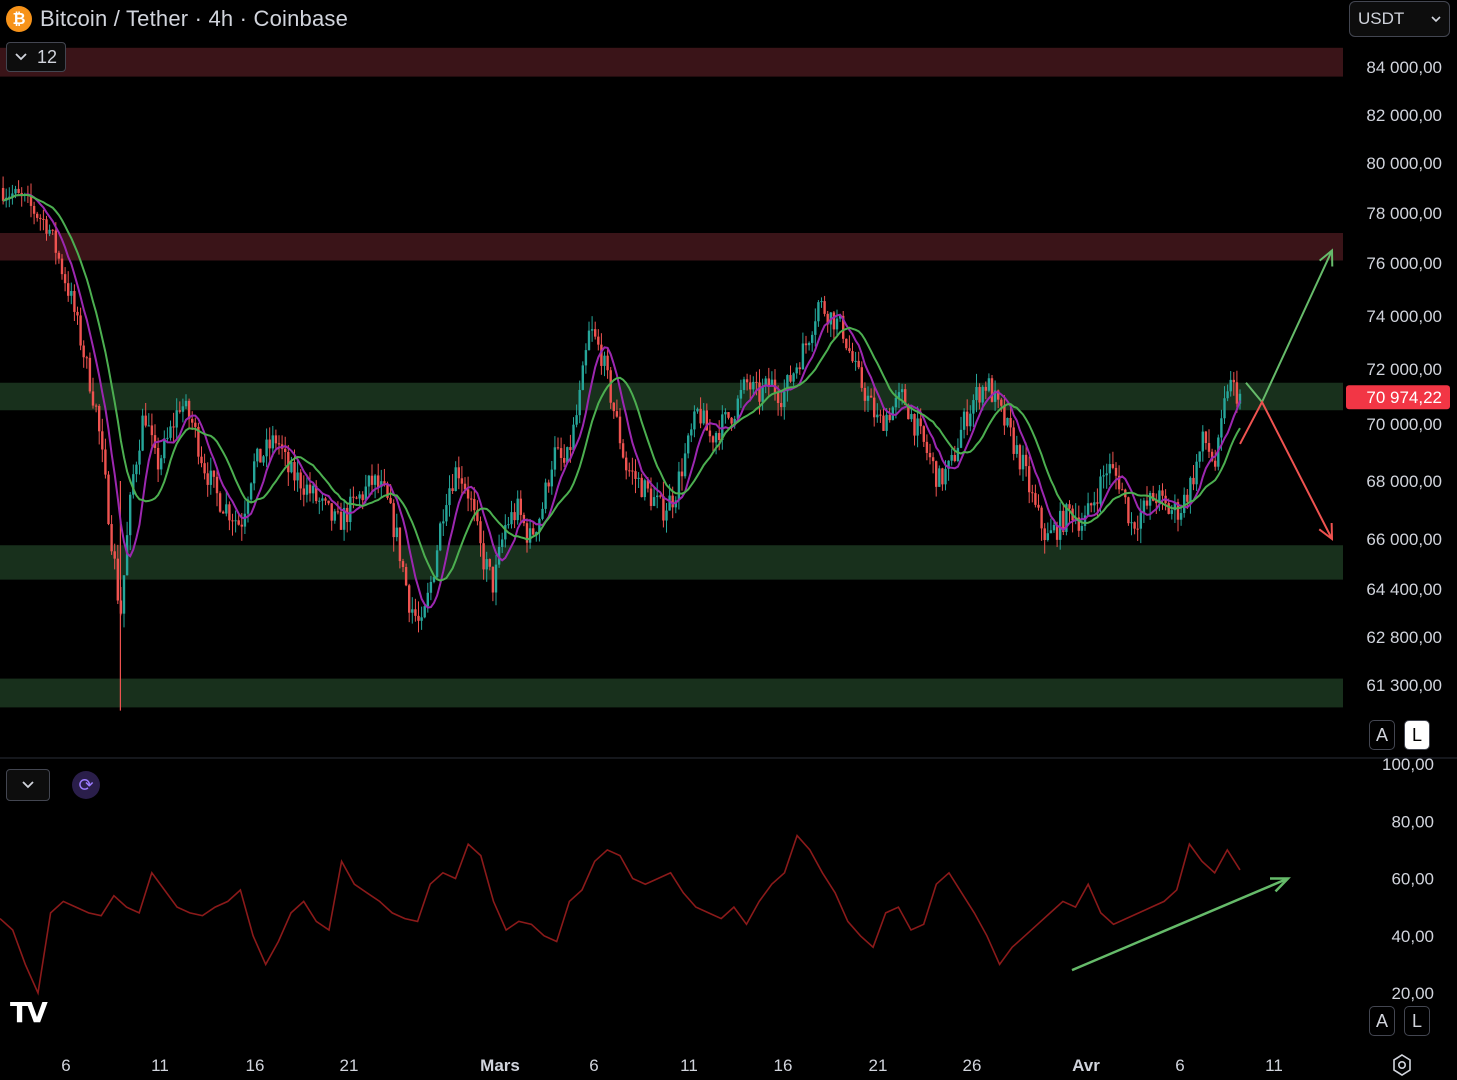  Describe the element at coordinates (19, 19) in the screenshot. I see `bitcoin-icon: ₿` at that location.